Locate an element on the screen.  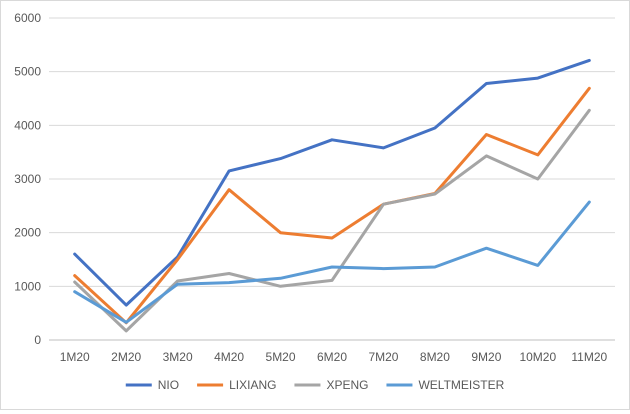
legend-label: WELTMEISTER is located at coordinates (461, 385).